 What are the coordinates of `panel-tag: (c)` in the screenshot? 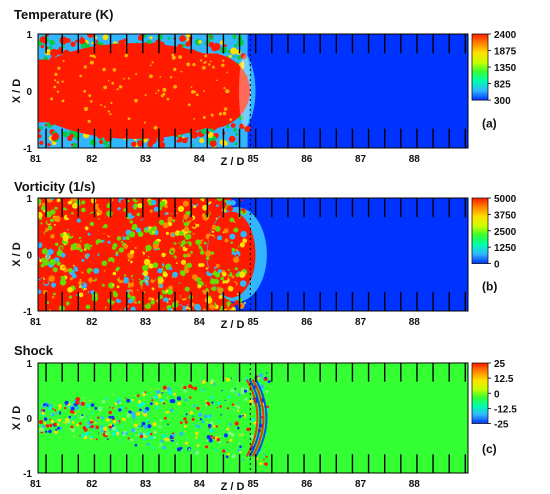 It's located at (489, 449).